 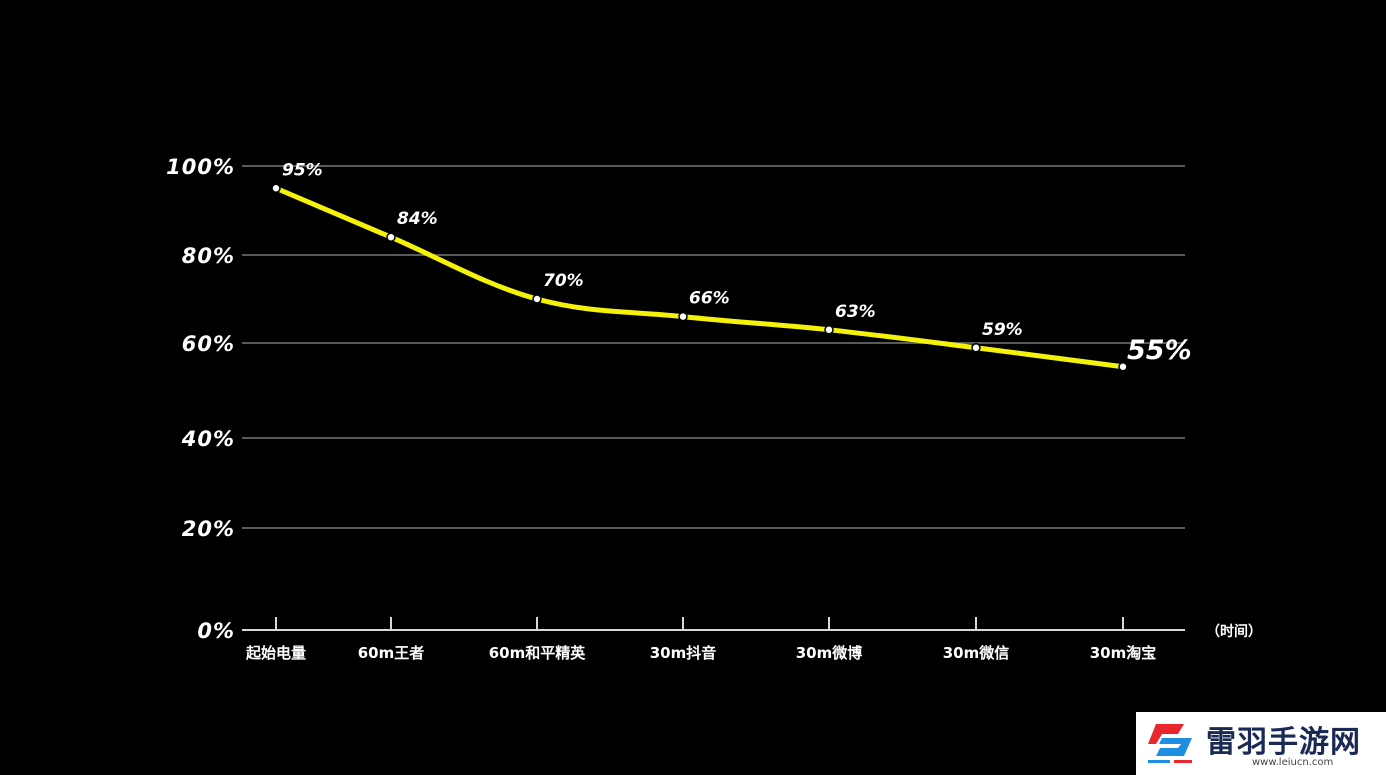 What do you see at coordinates (302, 170) in the screenshot?
I see `data-label: 95%` at bounding box center [302, 170].